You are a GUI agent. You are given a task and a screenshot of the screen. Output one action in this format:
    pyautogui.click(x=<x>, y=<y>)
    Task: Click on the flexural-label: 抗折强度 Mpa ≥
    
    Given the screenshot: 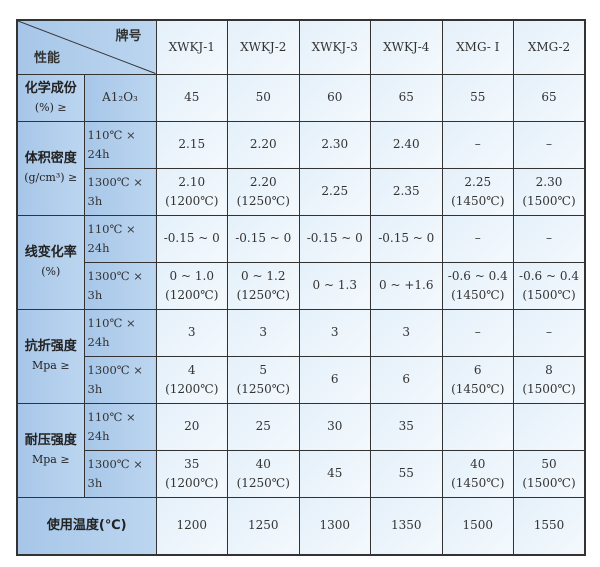 What is the action you would take?
    pyautogui.click(x=50, y=356)
    